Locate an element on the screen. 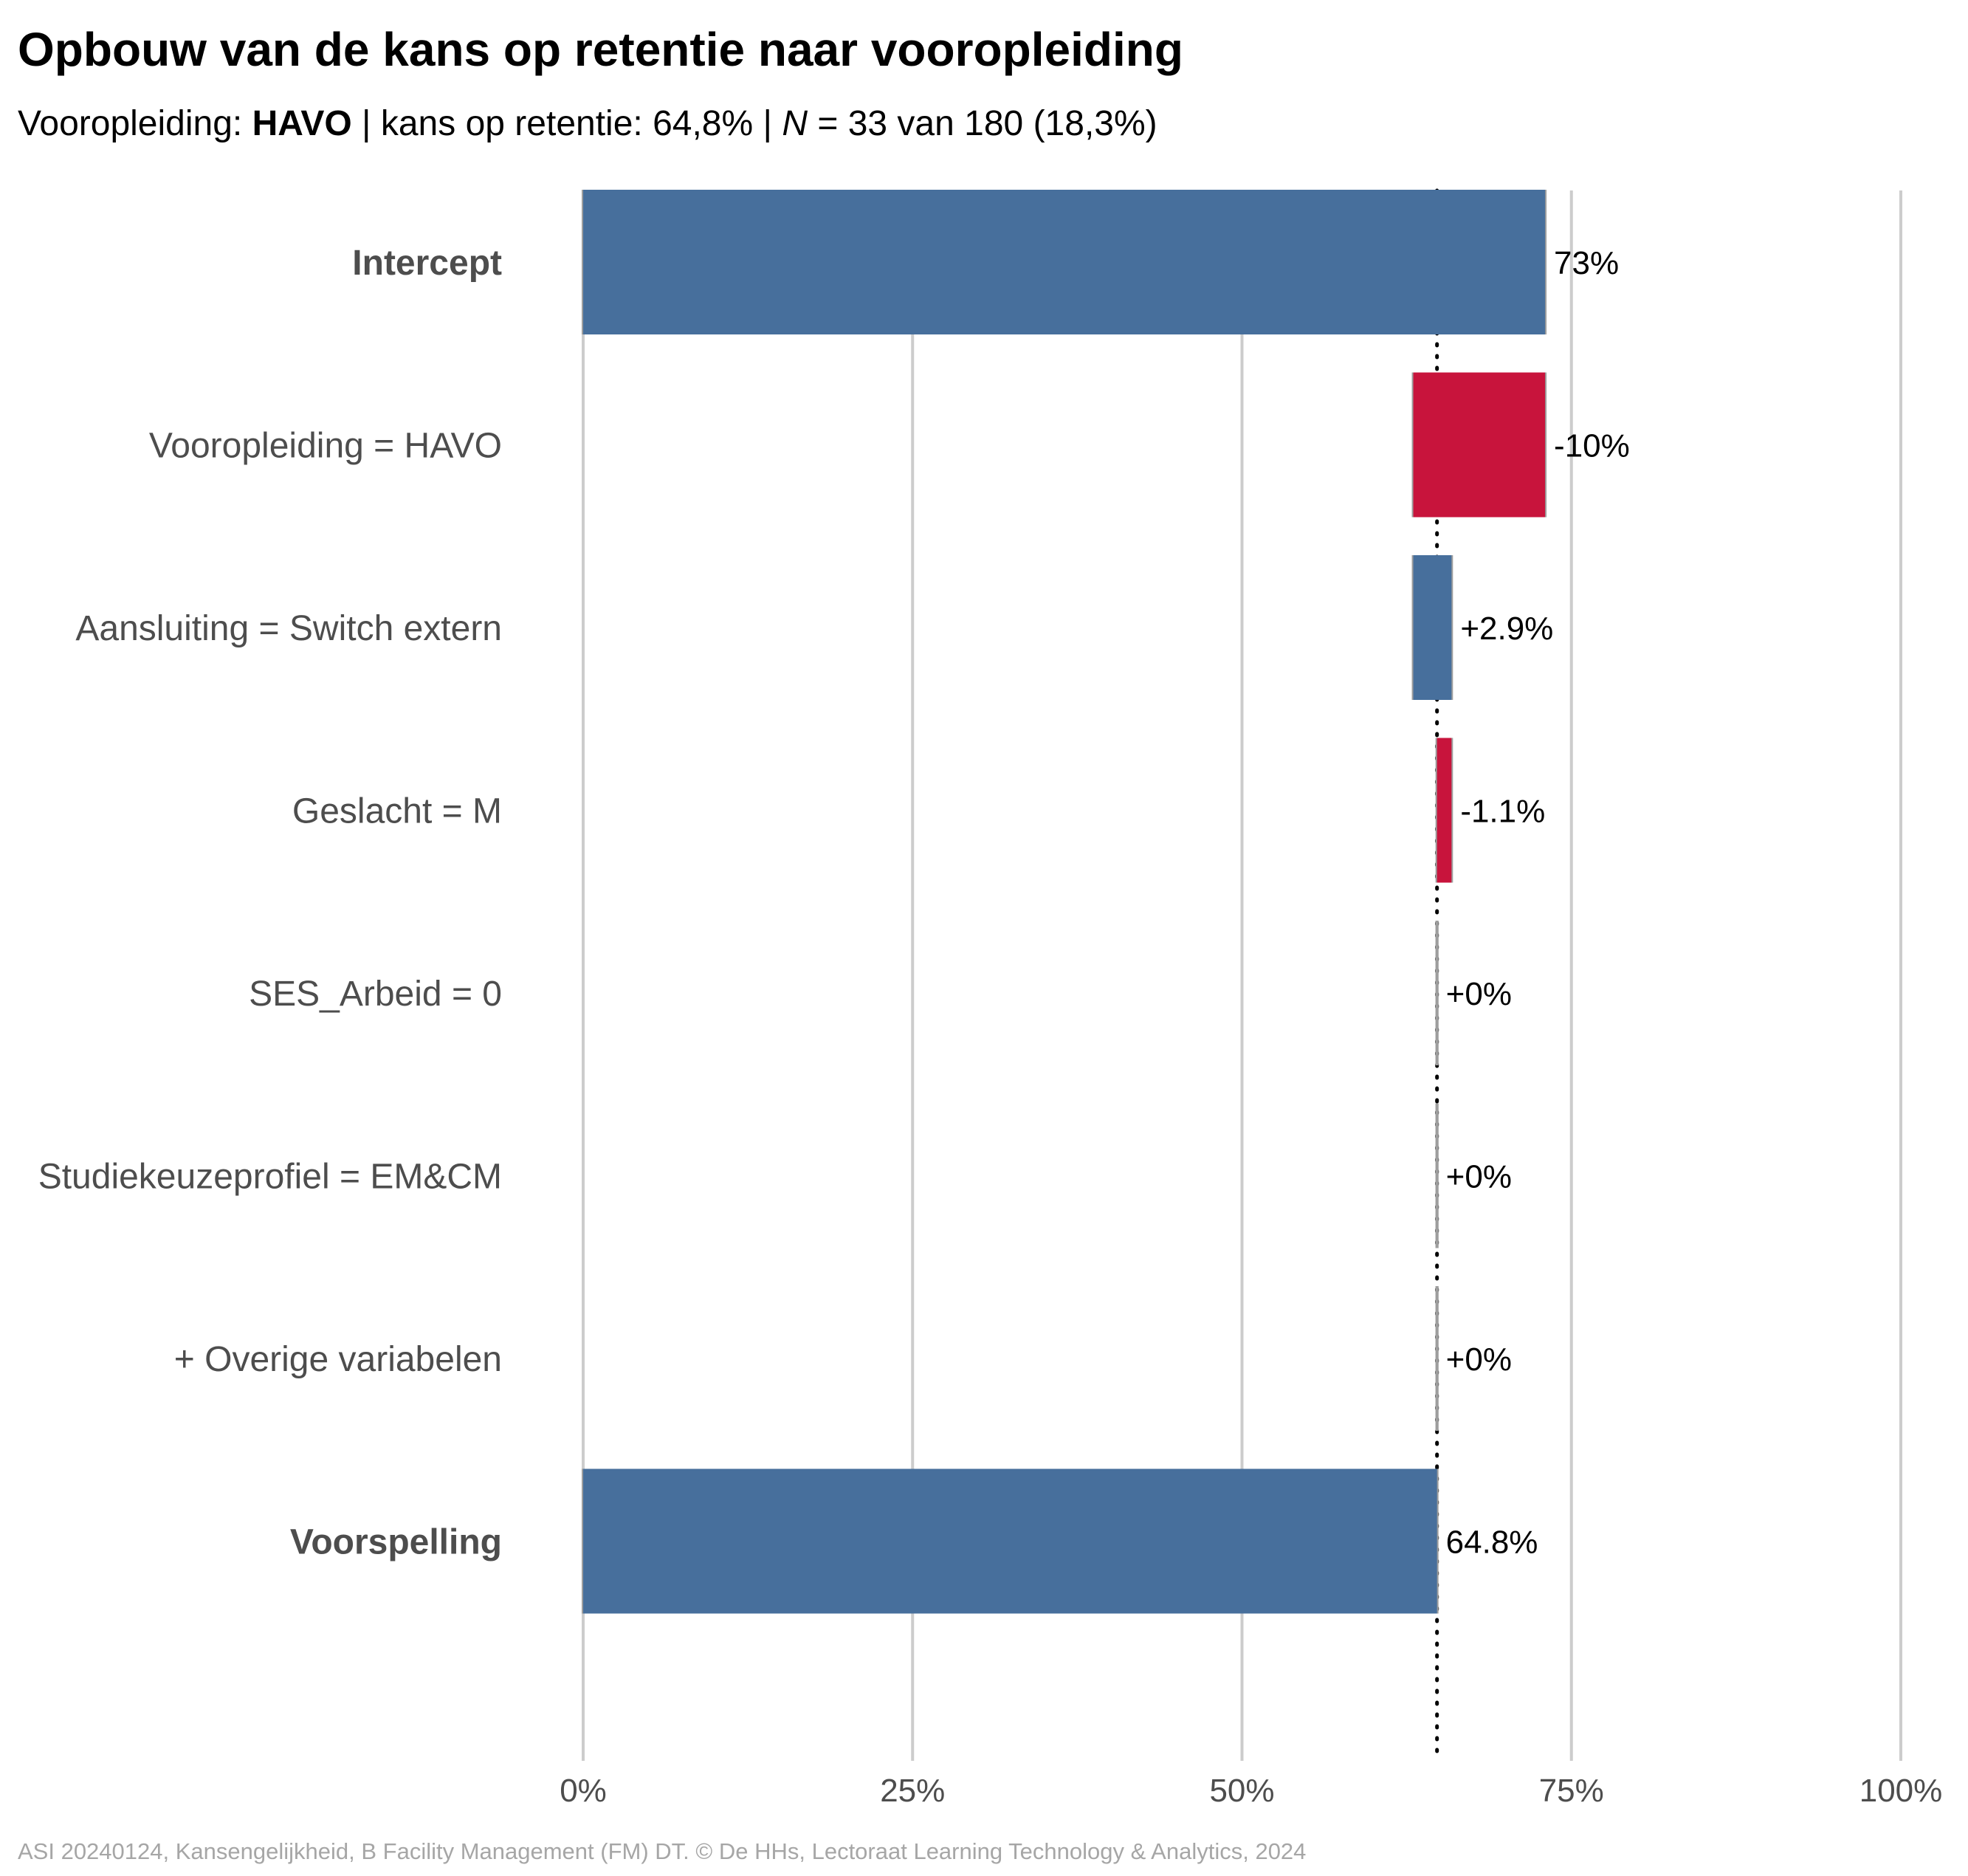 Image resolution: width=1968 pixels, height=1876 pixels. row-label: Aansluiting = Switch extern is located at coordinates (288, 628).